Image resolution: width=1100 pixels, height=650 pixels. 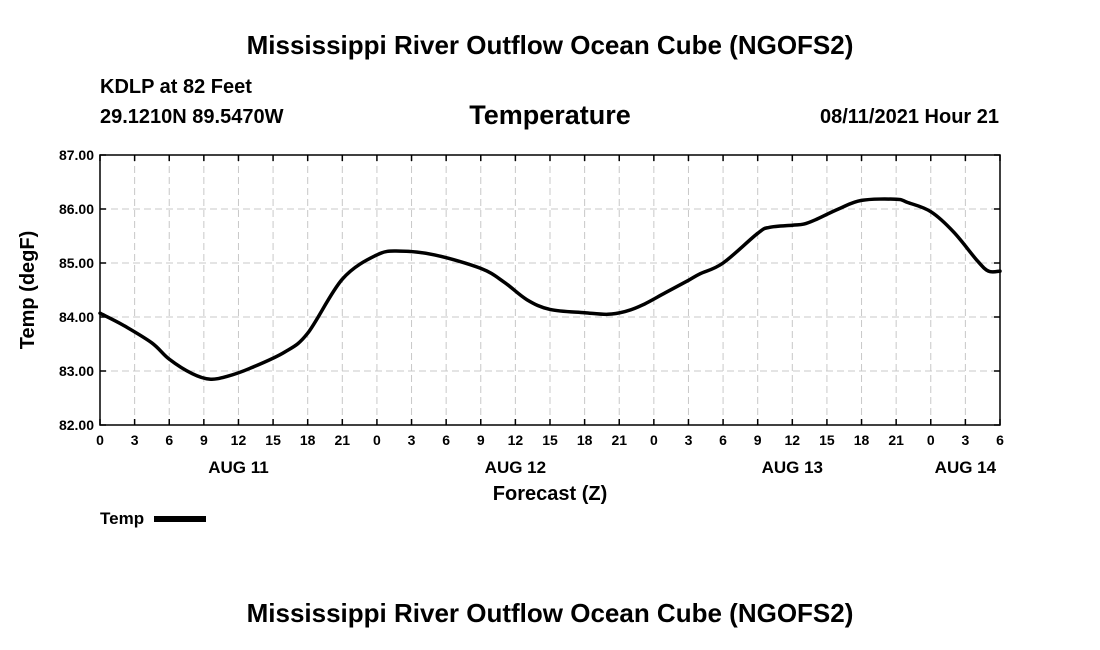 What do you see at coordinates (966, 467) in the screenshot?
I see `day-label: AUG 14` at bounding box center [966, 467].